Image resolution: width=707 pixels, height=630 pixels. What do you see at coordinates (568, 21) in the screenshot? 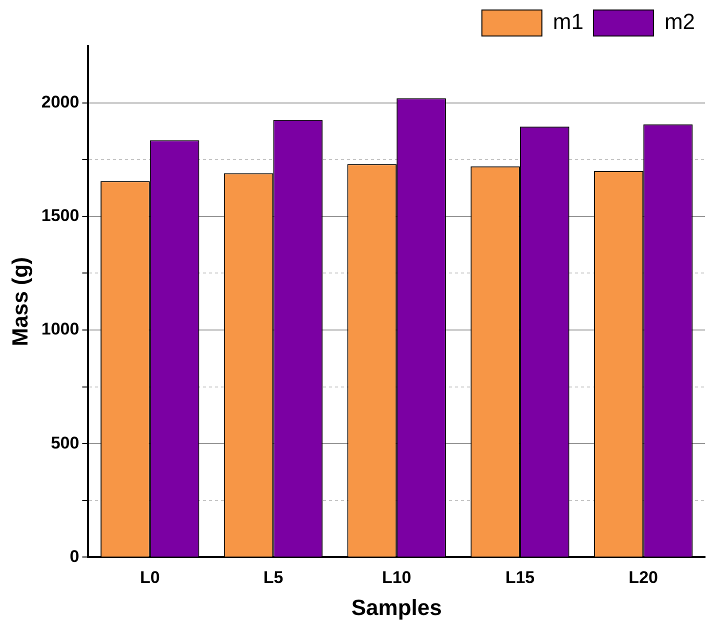
I see `legend-label: m1` at bounding box center [568, 21].